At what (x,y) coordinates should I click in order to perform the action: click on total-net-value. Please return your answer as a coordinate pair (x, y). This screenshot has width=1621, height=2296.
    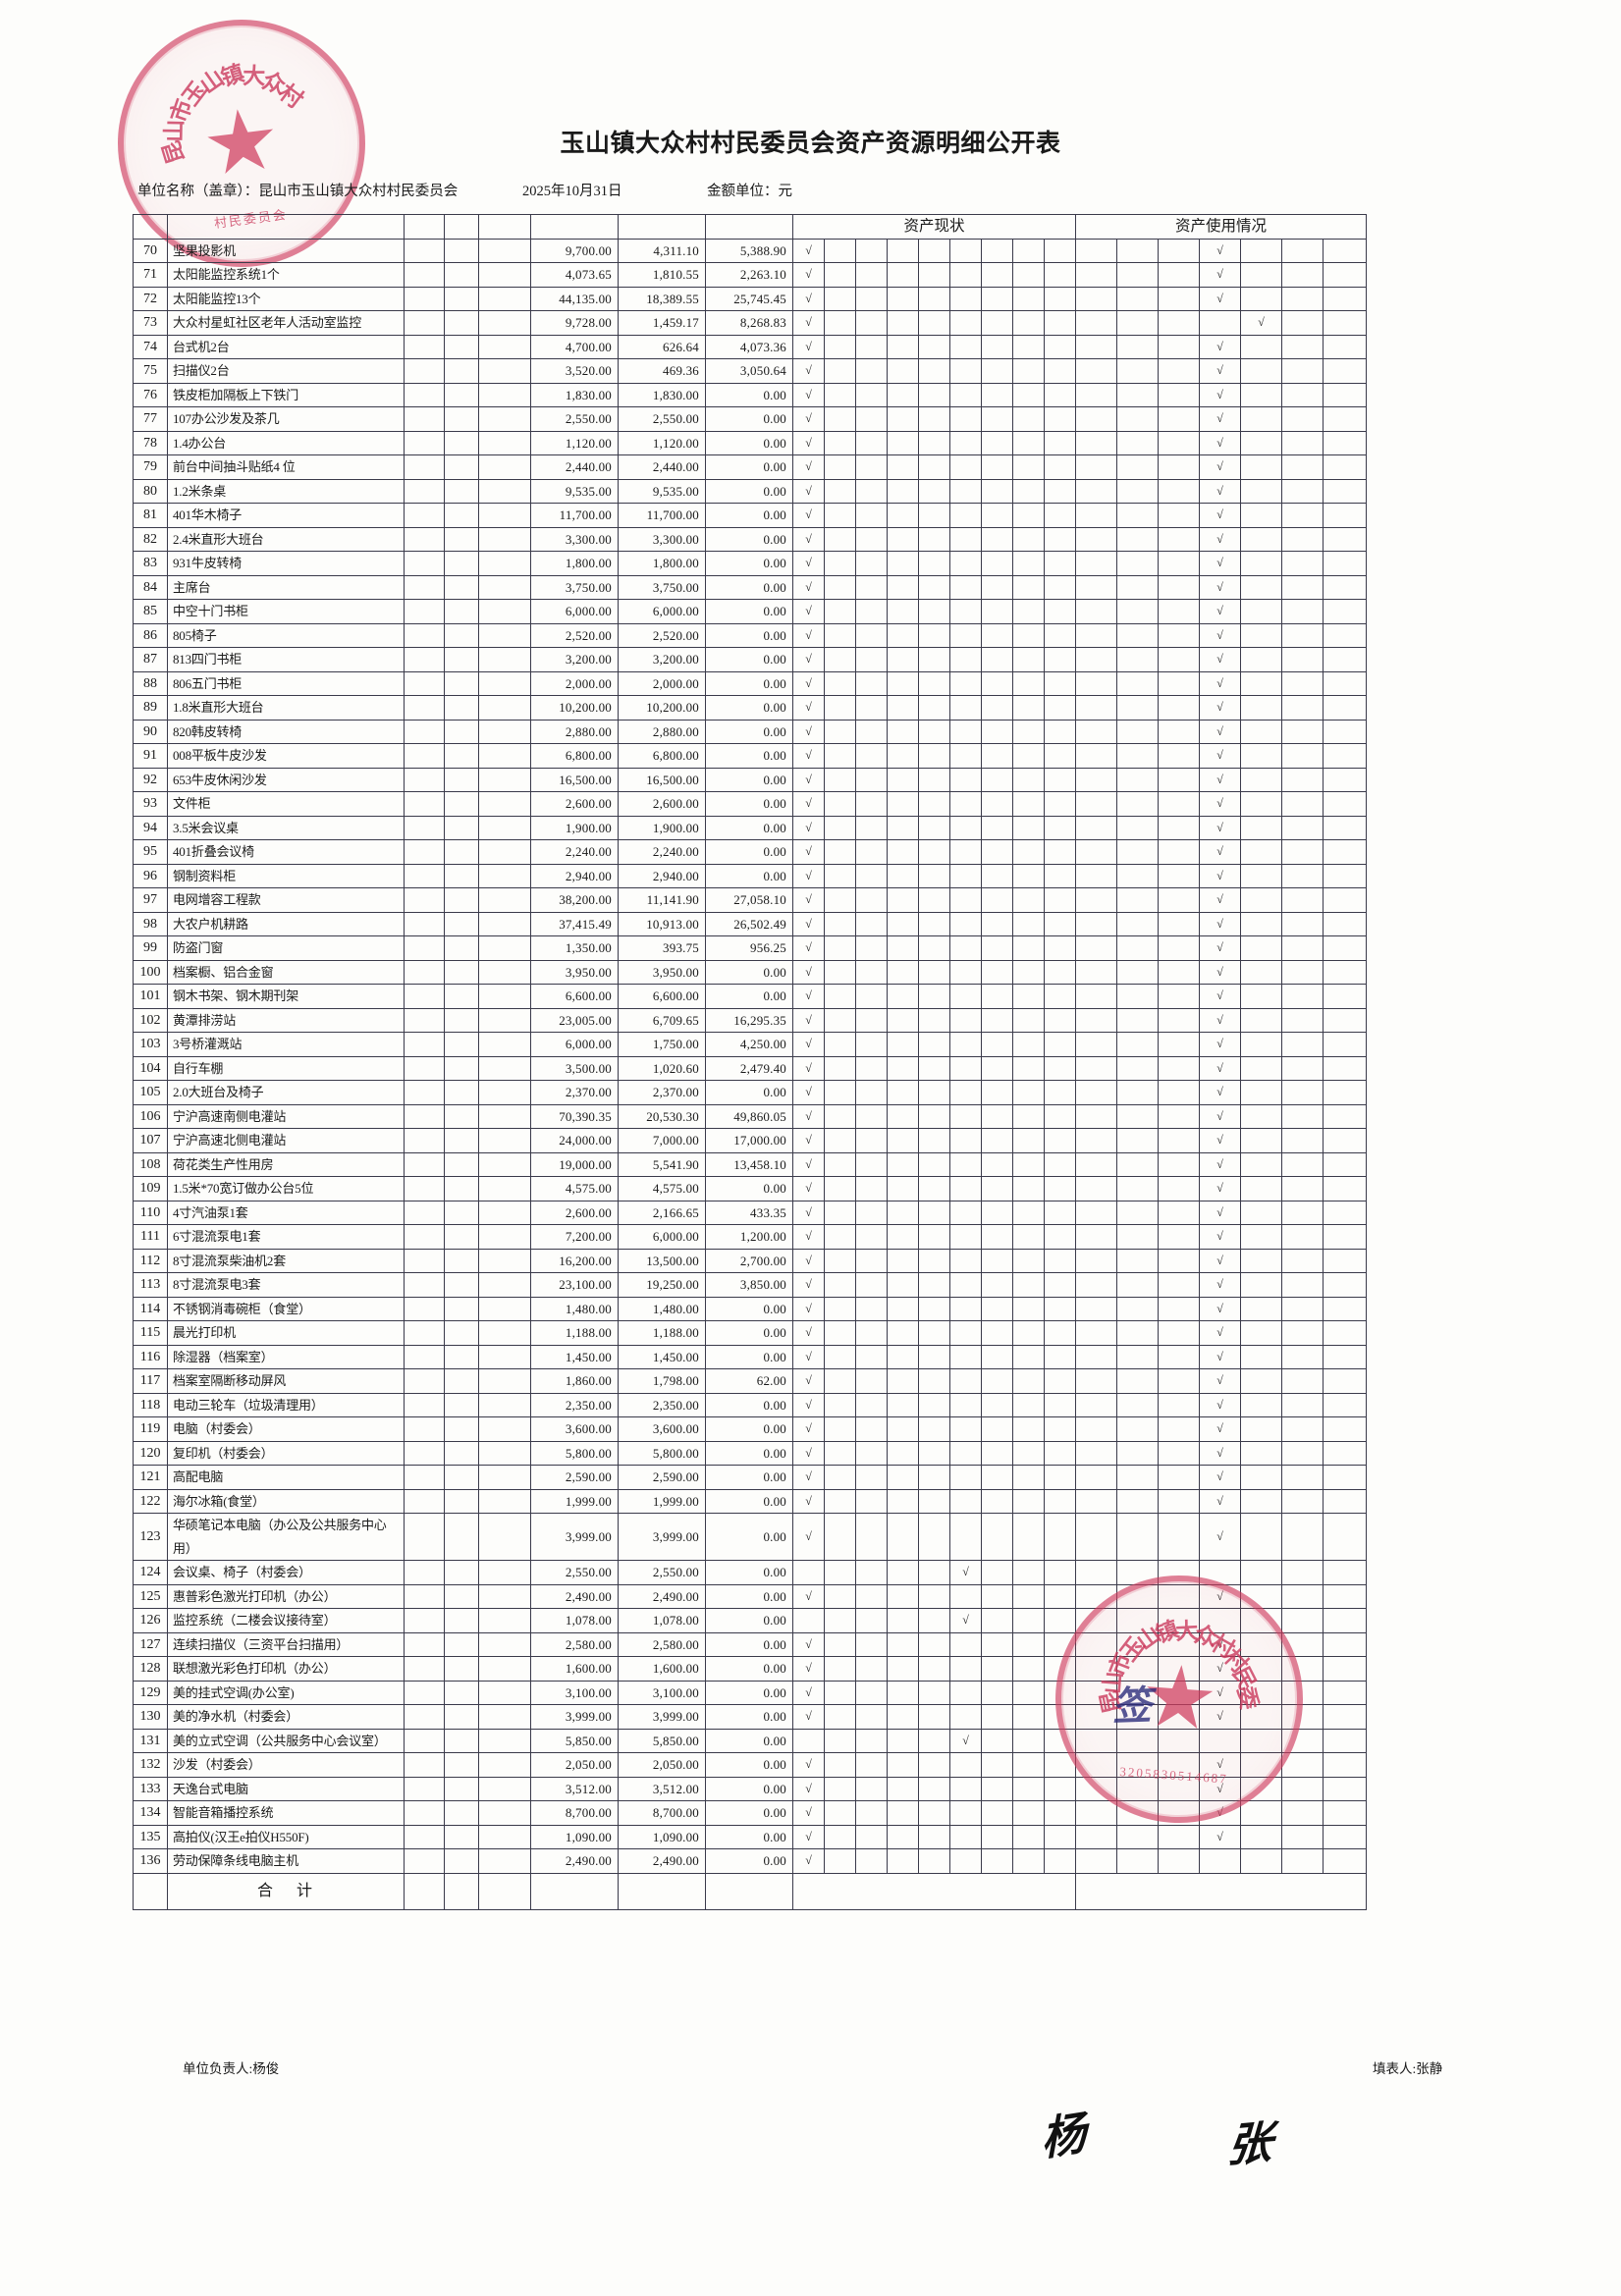
    Looking at the image, I should click on (749, 1891).